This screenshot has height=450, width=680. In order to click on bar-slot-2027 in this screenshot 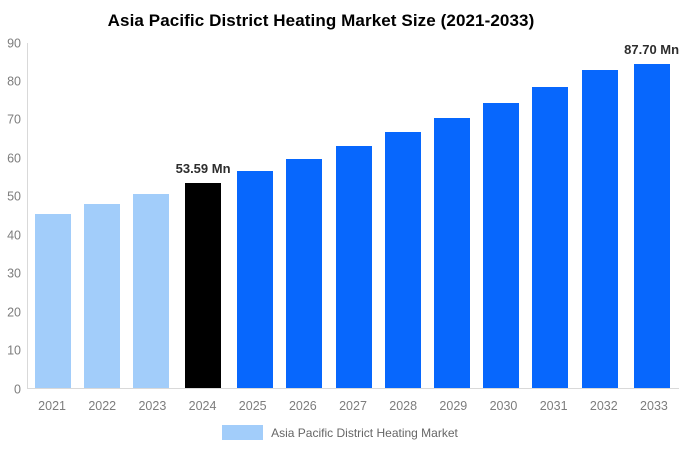, I will do `click(353, 215)`.